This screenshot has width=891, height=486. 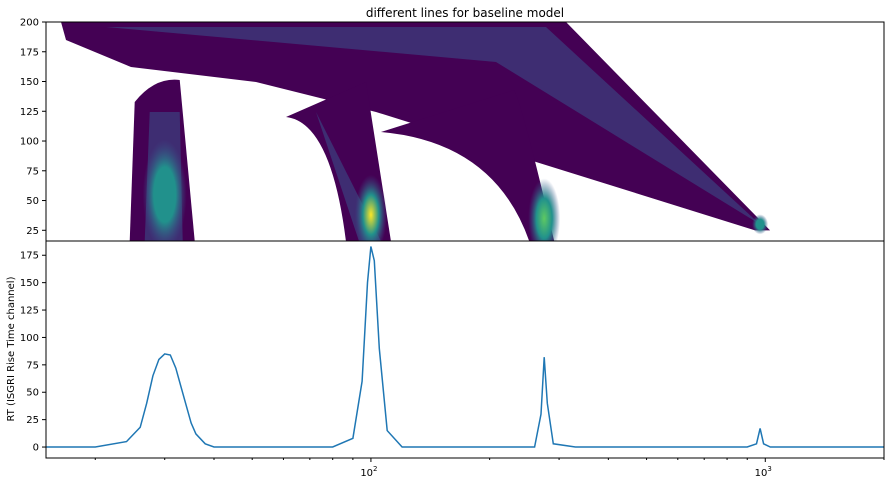 What do you see at coordinates (33, 352) in the screenshot?
I see `bottom-y-axis: 0 25 50 75 100 125 150 175` at bounding box center [33, 352].